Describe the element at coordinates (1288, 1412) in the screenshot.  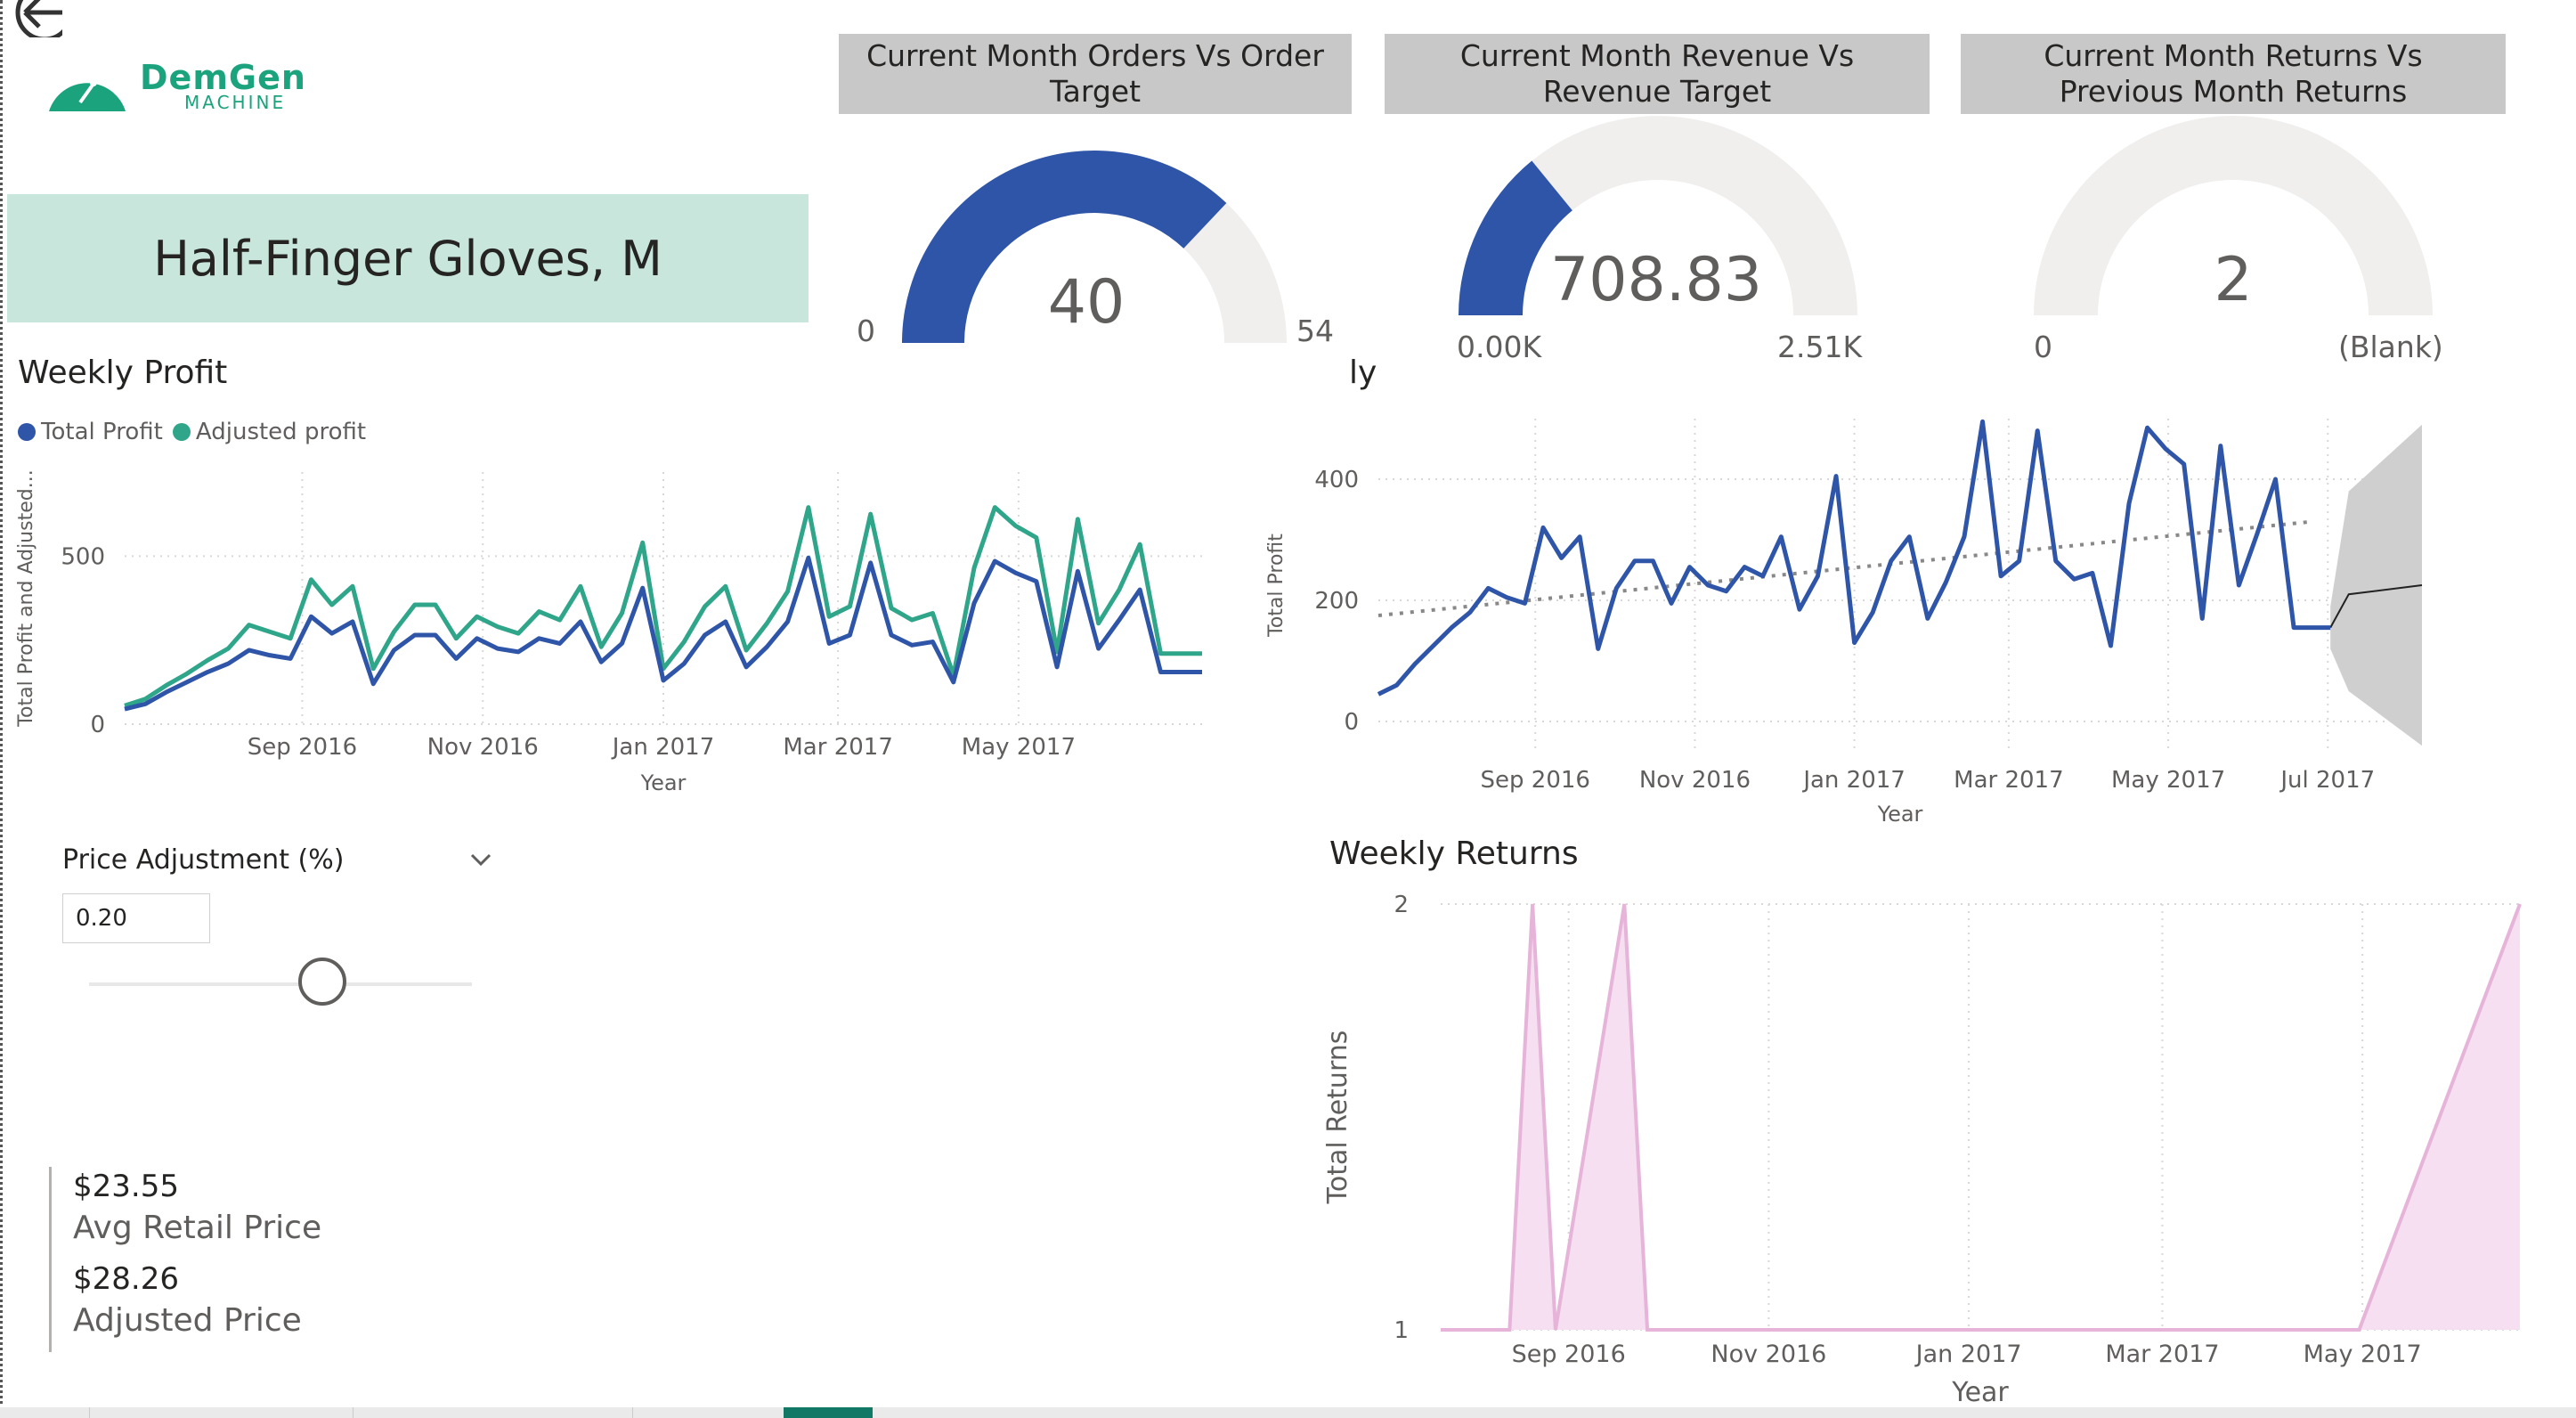
I see `page-tab-bar` at that location.